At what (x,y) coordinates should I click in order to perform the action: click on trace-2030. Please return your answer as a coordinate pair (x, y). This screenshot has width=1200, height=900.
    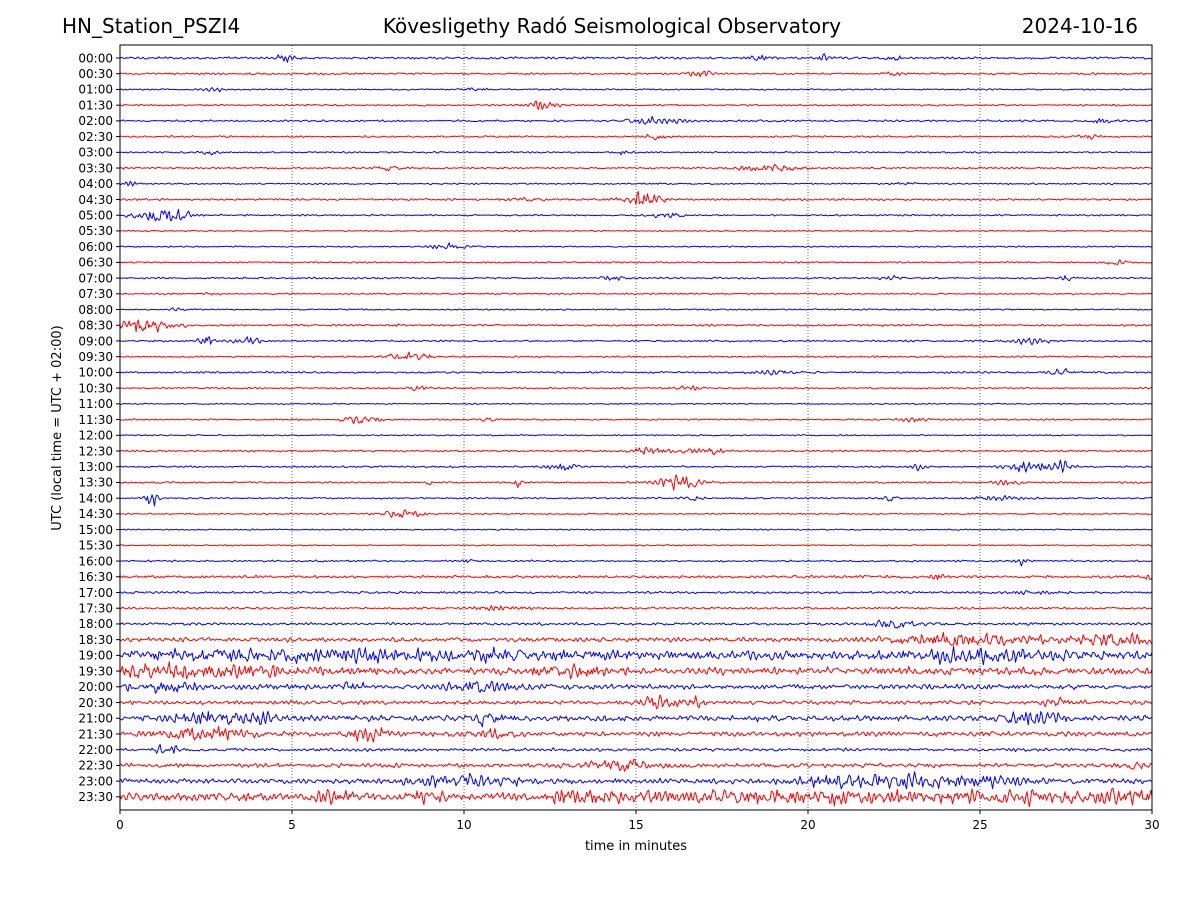
    Looking at the image, I should click on (636, 702).